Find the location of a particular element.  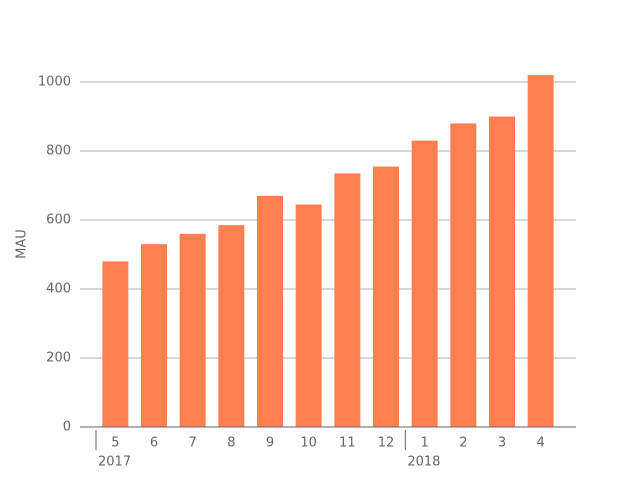

y-tick-label: 600 is located at coordinates (58, 220).